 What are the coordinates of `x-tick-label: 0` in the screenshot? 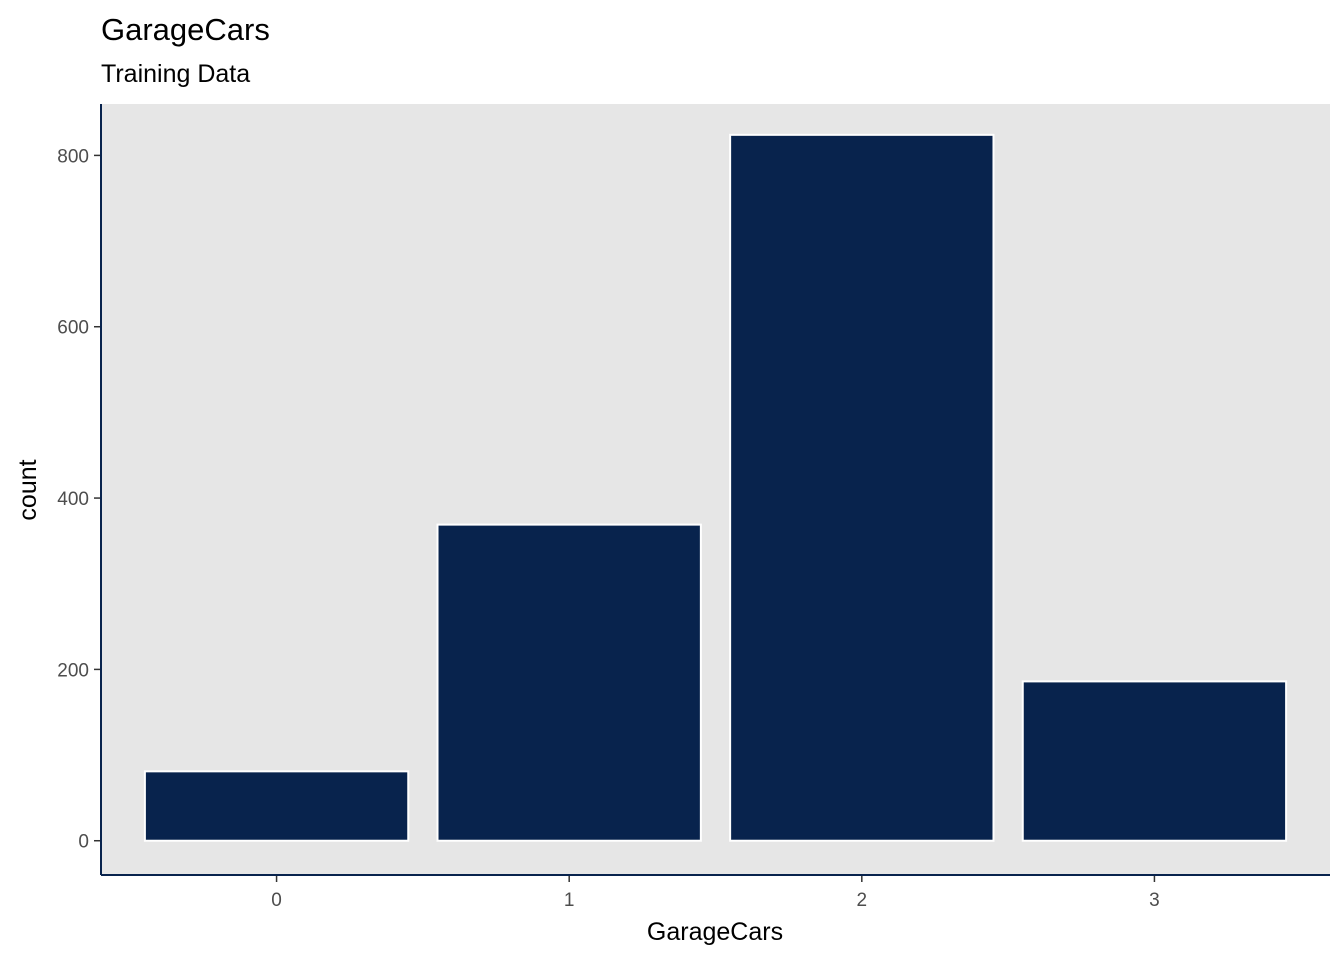 It's located at (276, 900).